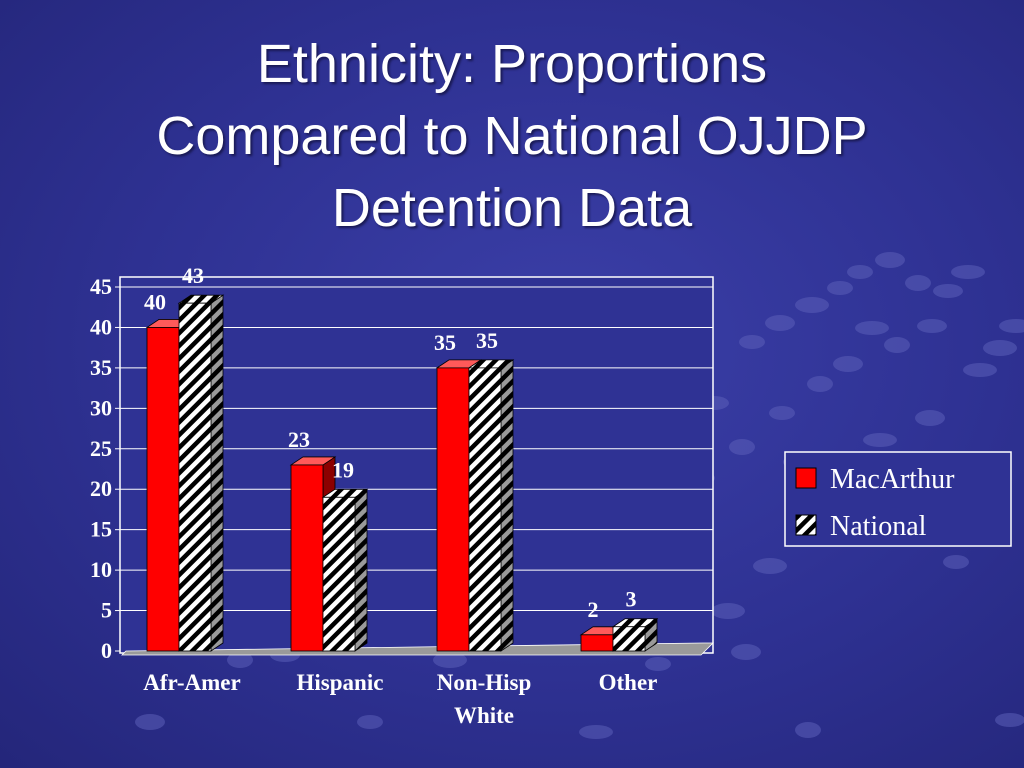 Image resolution: width=1024 pixels, height=768 pixels. I want to click on legend: MacArthur National, so click(898, 499).